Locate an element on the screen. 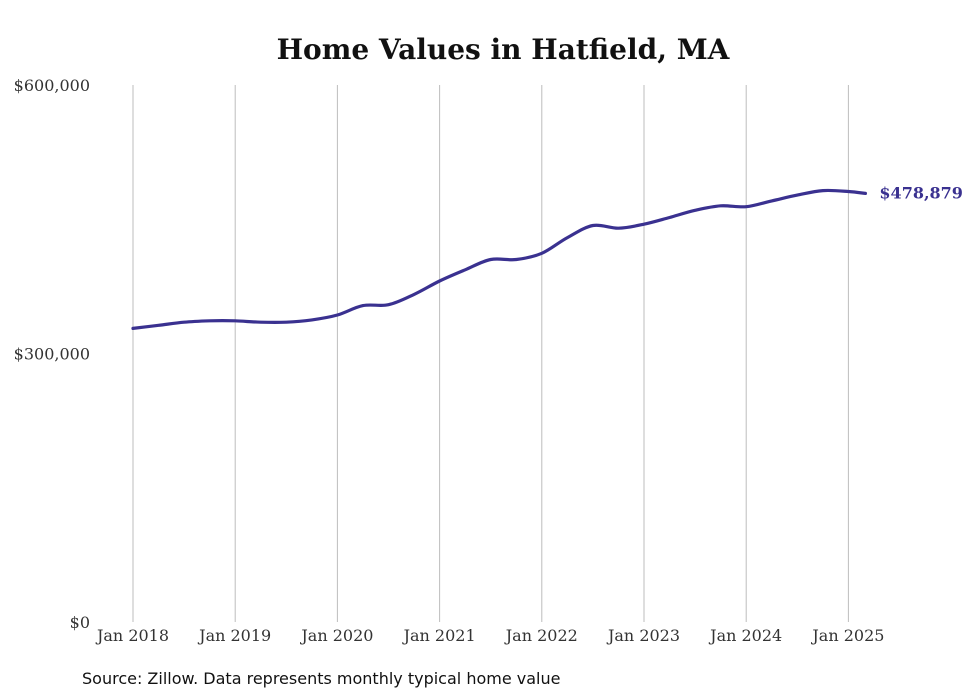  x-tick-label: Jan 2025 is located at coordinates (847, 635).